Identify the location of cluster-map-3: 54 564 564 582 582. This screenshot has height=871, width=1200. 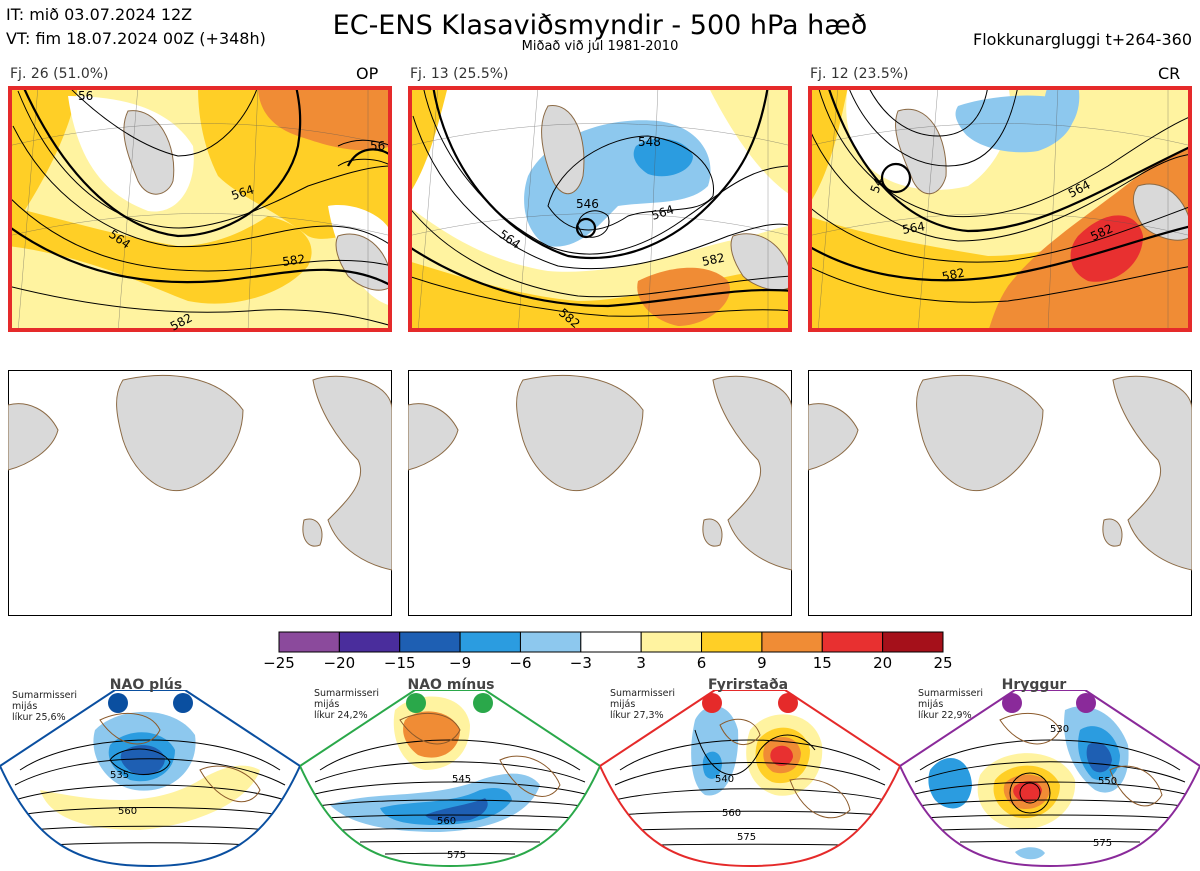
(1000, 209).